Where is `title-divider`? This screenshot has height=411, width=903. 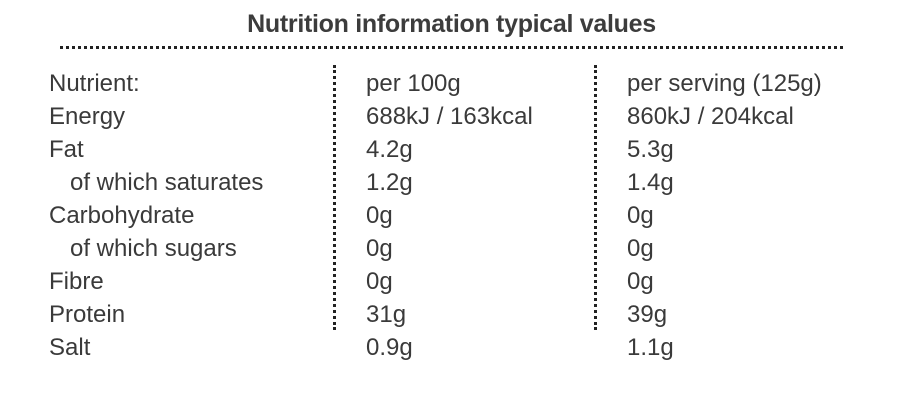 title-divider is located at coordinates (451, 47).